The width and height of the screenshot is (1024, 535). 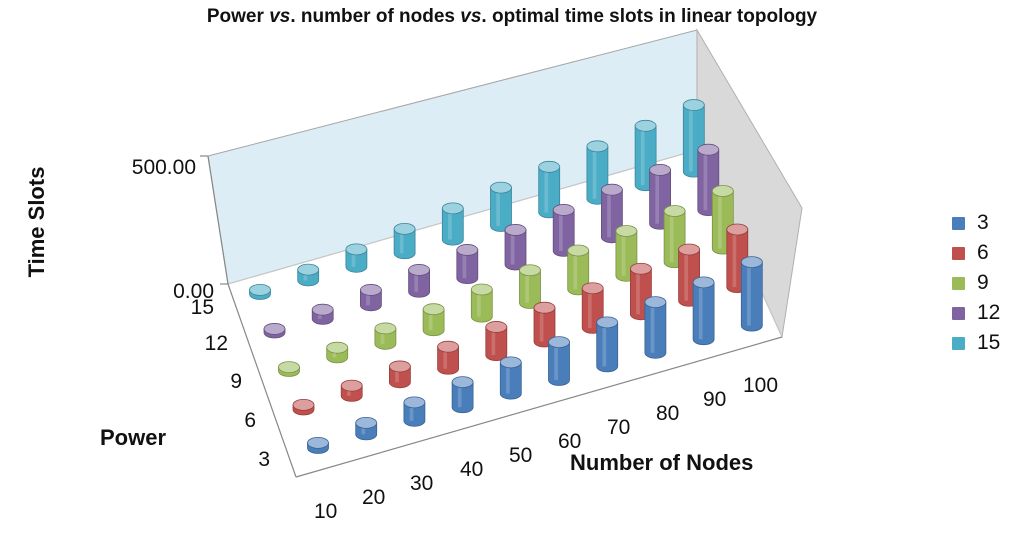 I want to click on x-tick-label: 100, so click(x=760, y=385).